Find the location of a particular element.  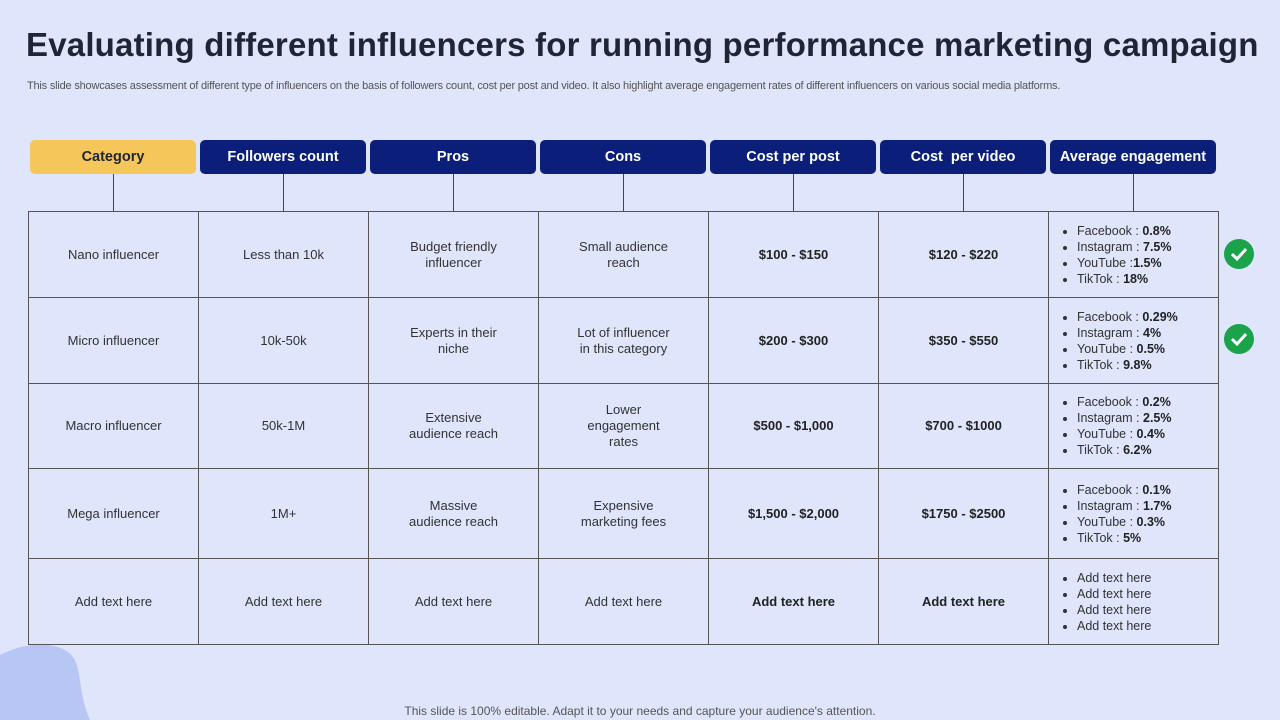

table-cell: Experts in their niche is located at coordinates (453, 340).